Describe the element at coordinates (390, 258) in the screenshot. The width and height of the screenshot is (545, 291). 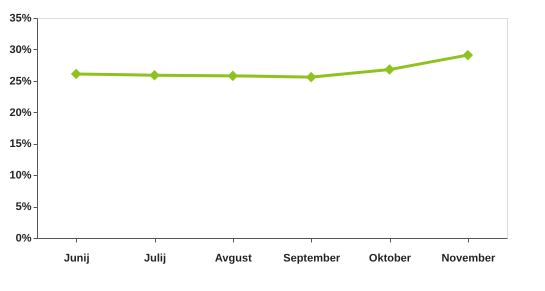
I see `x-tick-label: Oktober` at that location.